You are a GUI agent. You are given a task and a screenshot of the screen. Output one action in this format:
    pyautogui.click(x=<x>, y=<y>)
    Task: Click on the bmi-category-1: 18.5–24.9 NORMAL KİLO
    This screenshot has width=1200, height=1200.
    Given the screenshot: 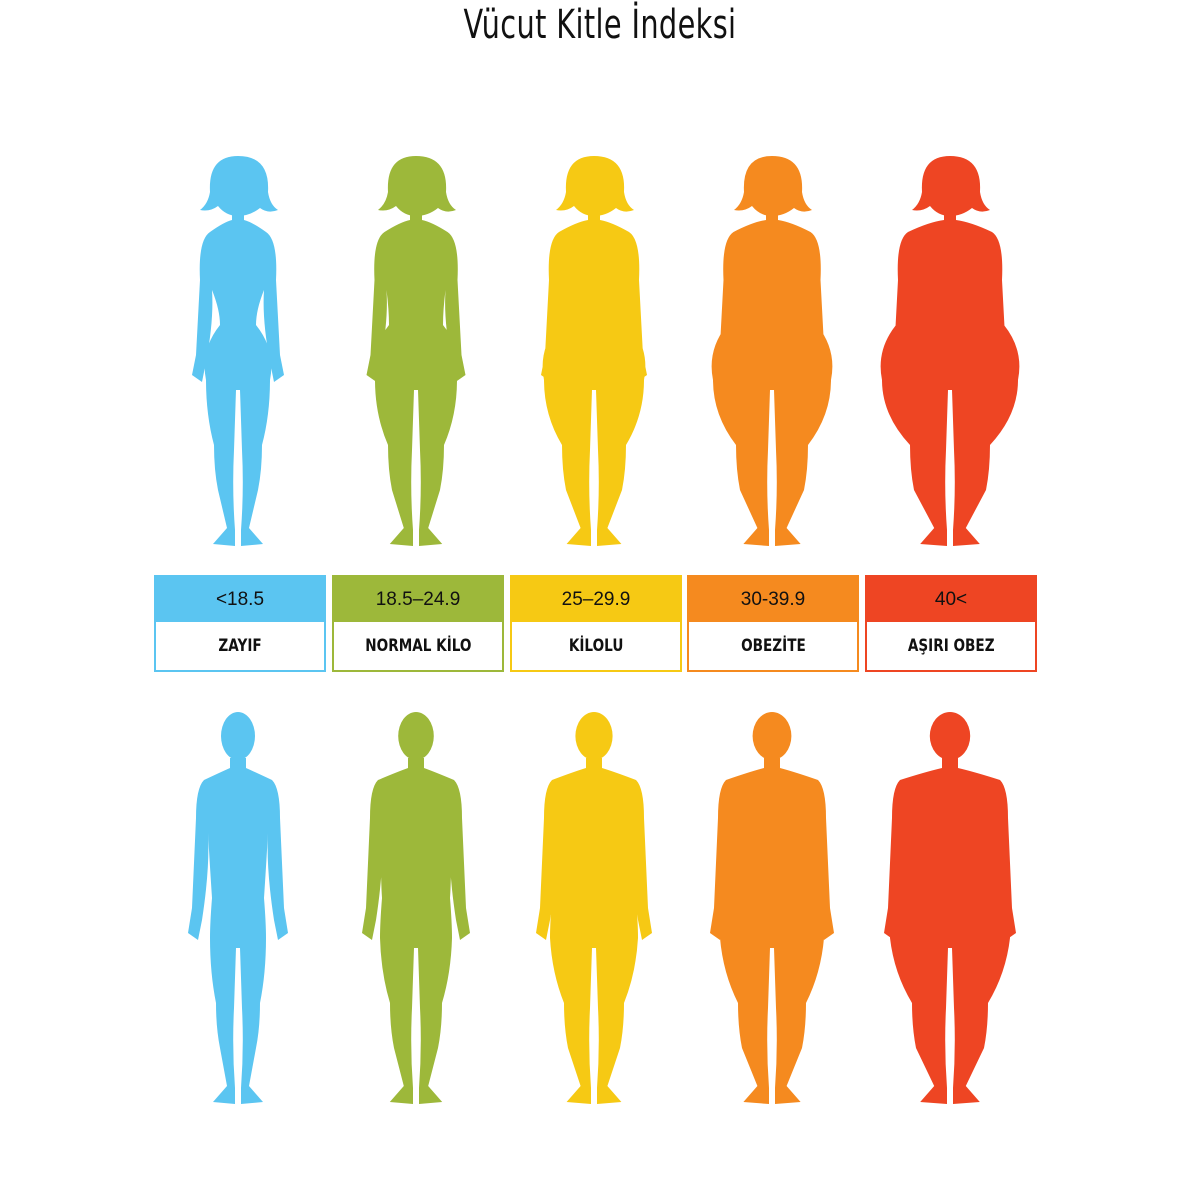 What is the action you would take?
    pyautogui.click(x=418, y=623)
    